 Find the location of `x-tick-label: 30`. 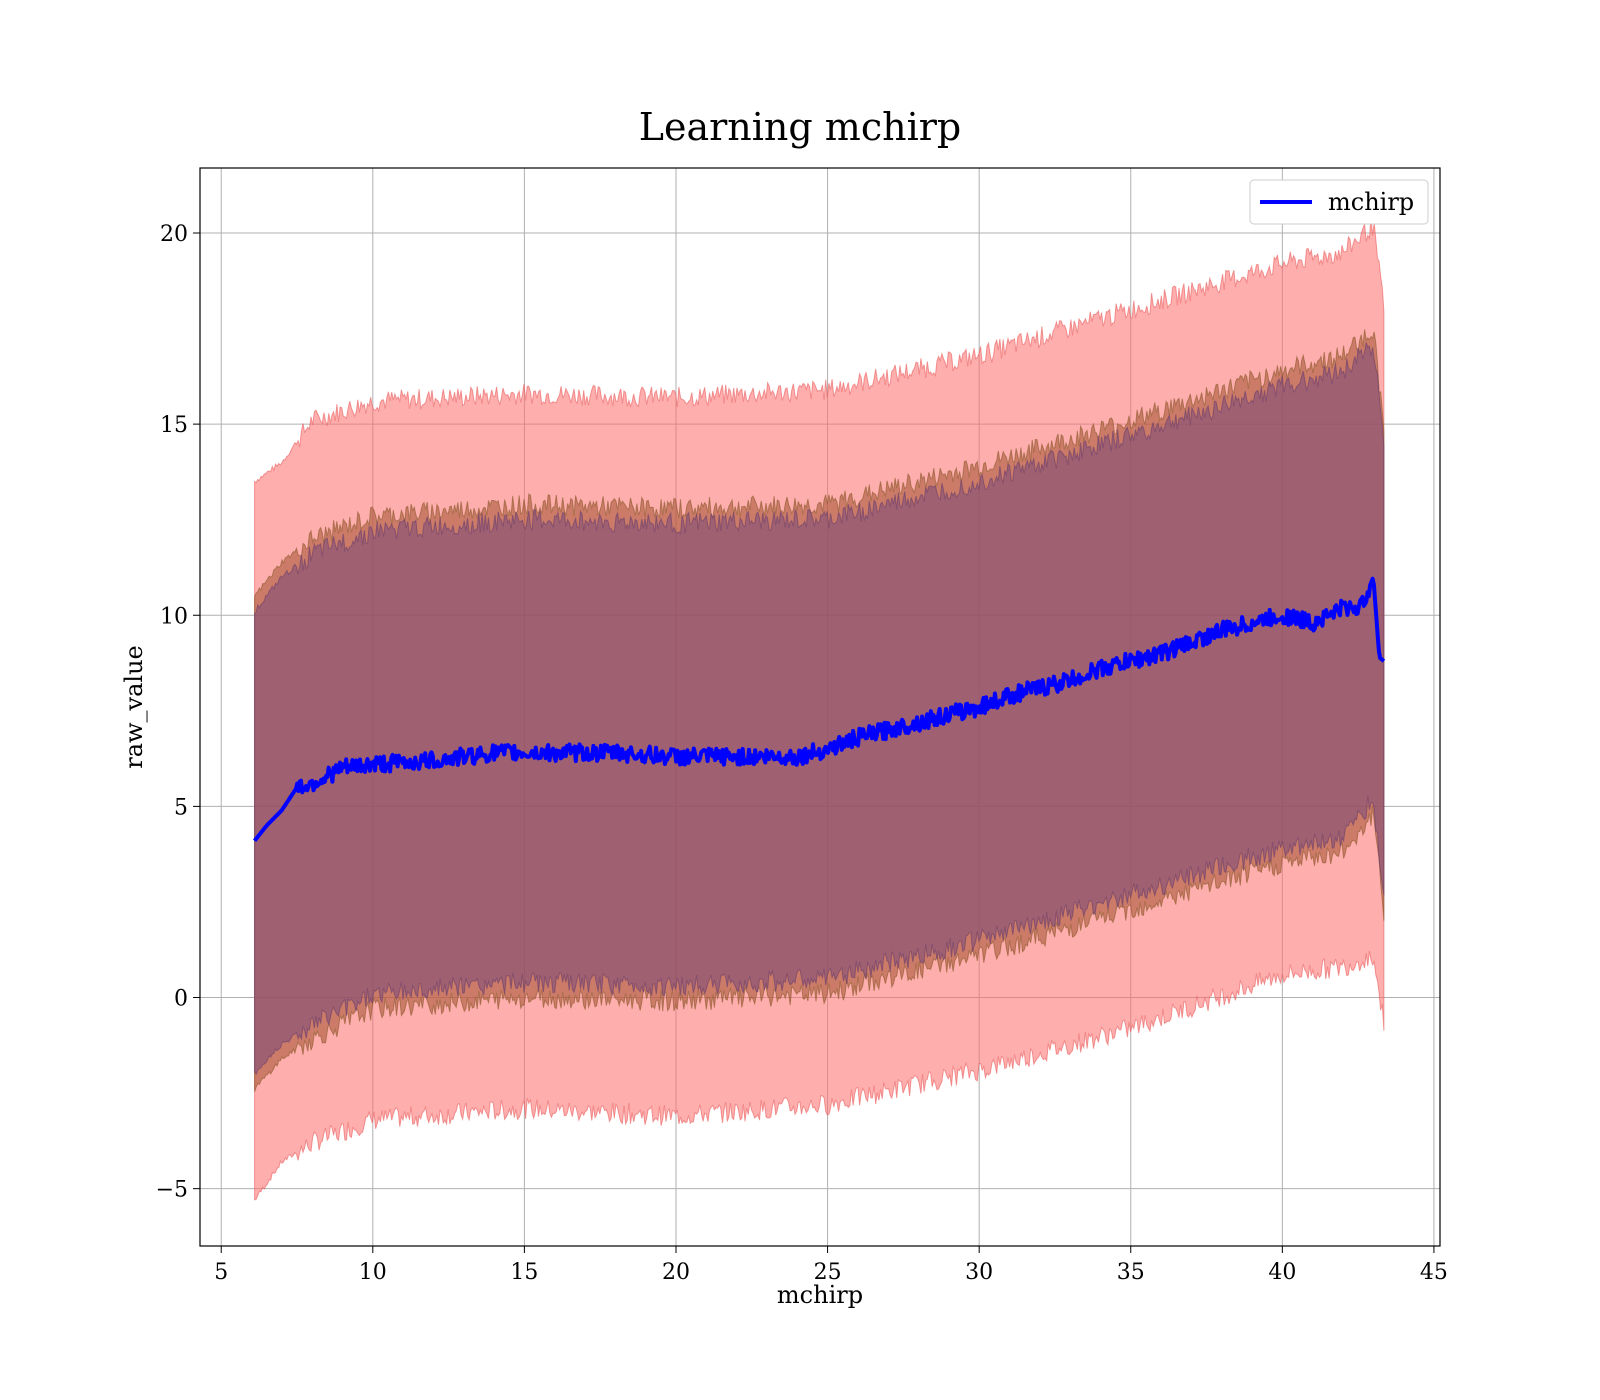

x-tick-label: 30 is located at coordinates (979, 1272).